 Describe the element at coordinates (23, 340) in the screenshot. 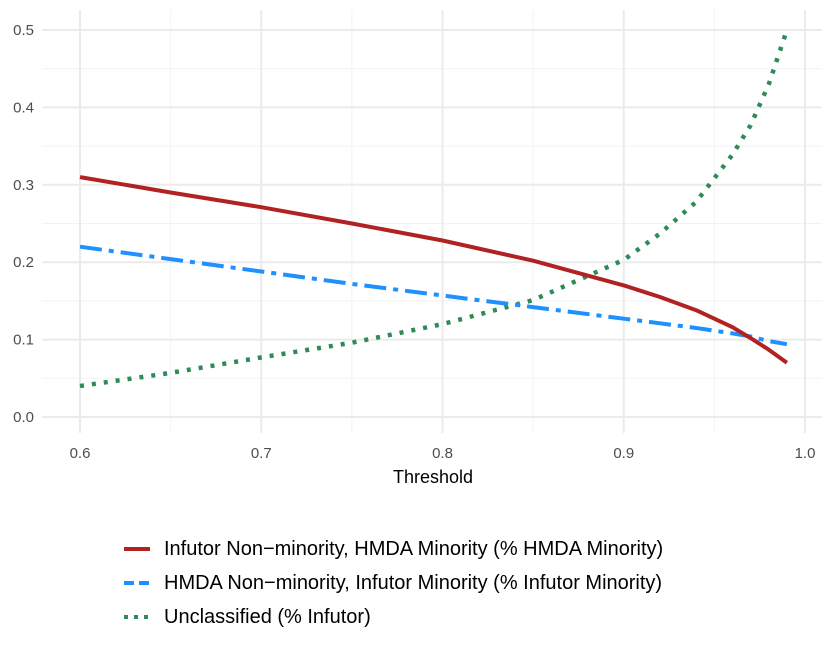

I see `y-tick-label: 0.1` at that location.